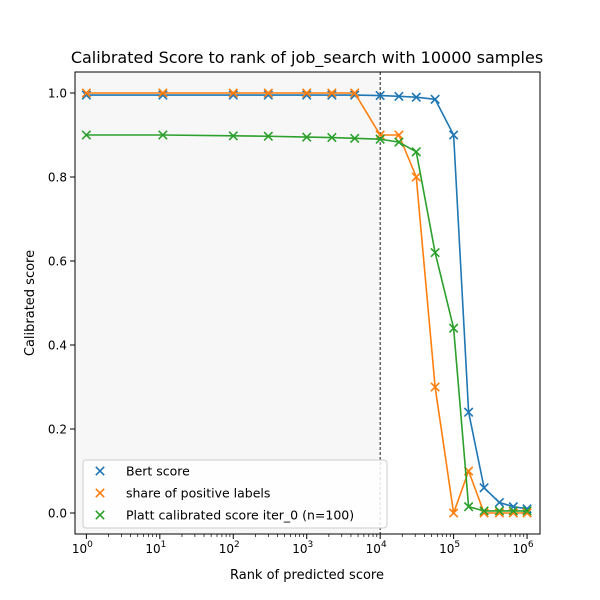  What do you see at coordinates (57, 514) in the screenshot?
I see `y-tick-label-0: 0.0` at bounding box center [57, 514].